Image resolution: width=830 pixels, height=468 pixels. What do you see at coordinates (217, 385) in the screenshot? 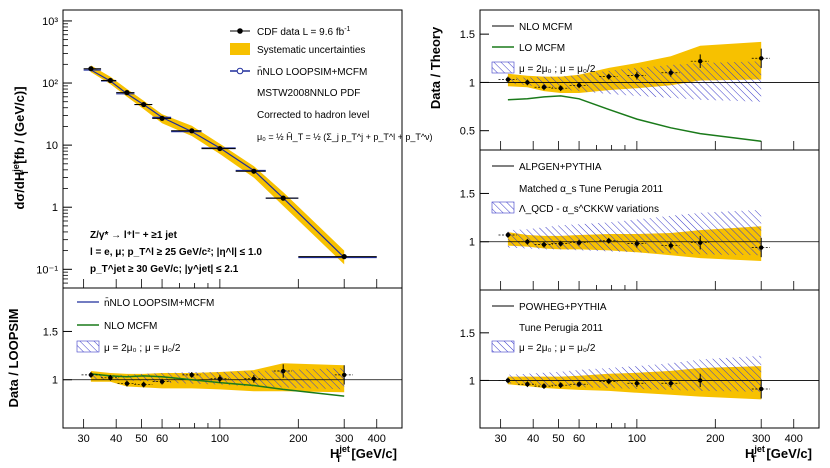
I see `ratio-left-nlo-curve` at bounding box center [217, 385].